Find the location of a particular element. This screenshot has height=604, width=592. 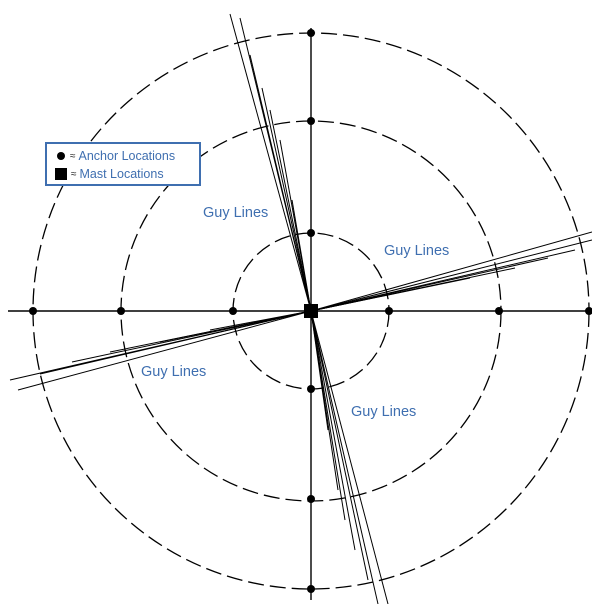

legend: ≈ Anchor Locations ≈ Mast Locations is located at coordinates (123, 164).